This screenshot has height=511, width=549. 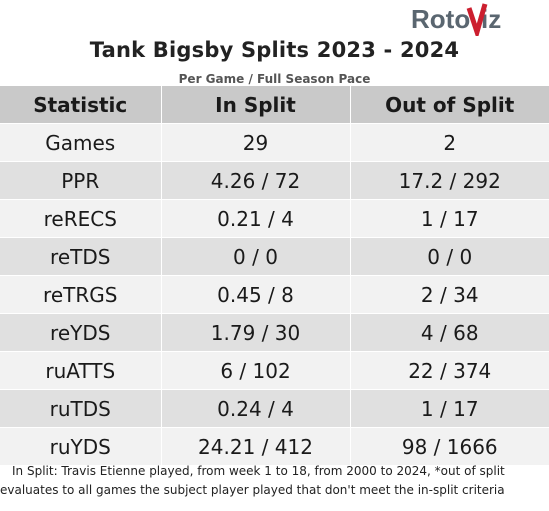 I want to click on out-of-split-cell: 2 / 34, so click(x=449, y=294).